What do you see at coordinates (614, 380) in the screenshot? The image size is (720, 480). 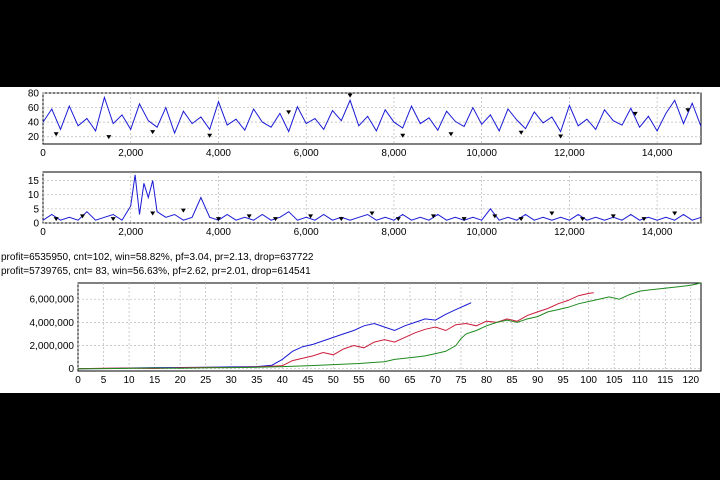 I see `x-tick-label: 105` at bounding box center [614, 380].